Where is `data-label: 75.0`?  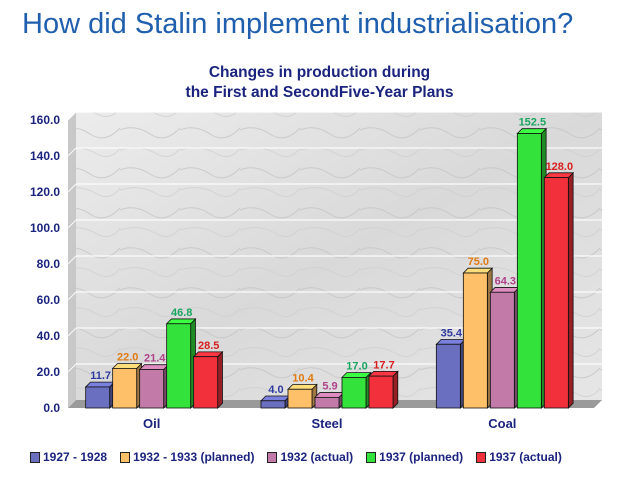
data-label: 75.0 is located at coordinates (478, 262).